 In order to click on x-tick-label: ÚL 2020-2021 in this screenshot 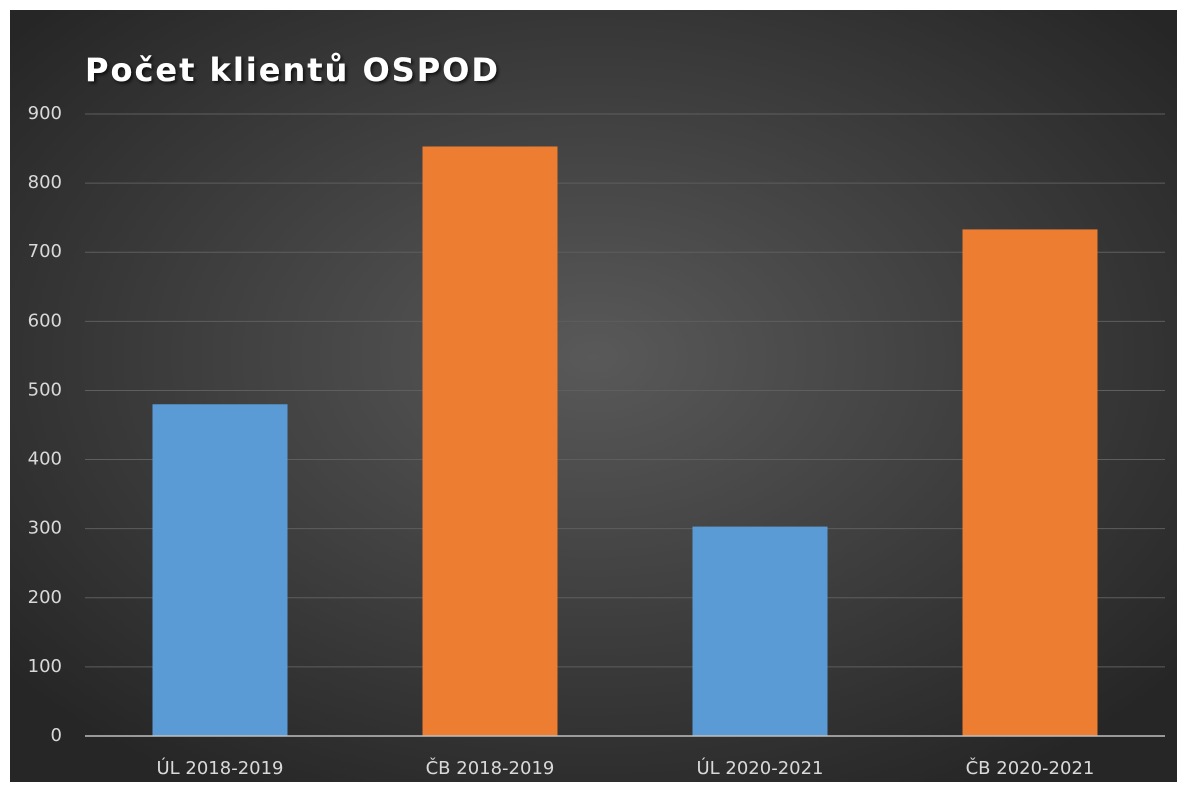, I will do `click(759, 768)`.